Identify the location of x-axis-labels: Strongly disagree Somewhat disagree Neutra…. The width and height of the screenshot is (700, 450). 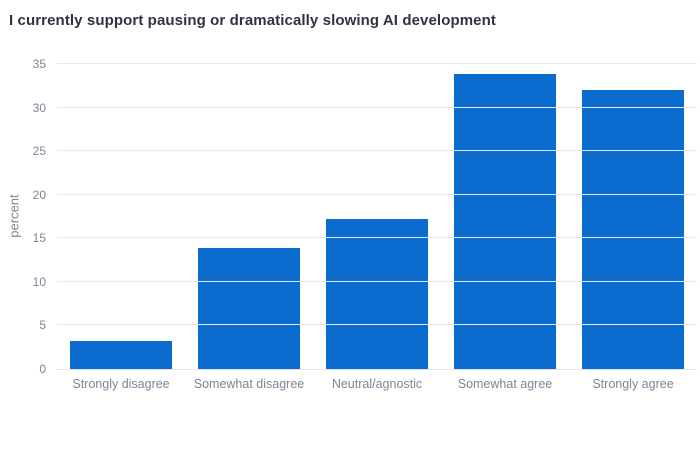
(377, 384).